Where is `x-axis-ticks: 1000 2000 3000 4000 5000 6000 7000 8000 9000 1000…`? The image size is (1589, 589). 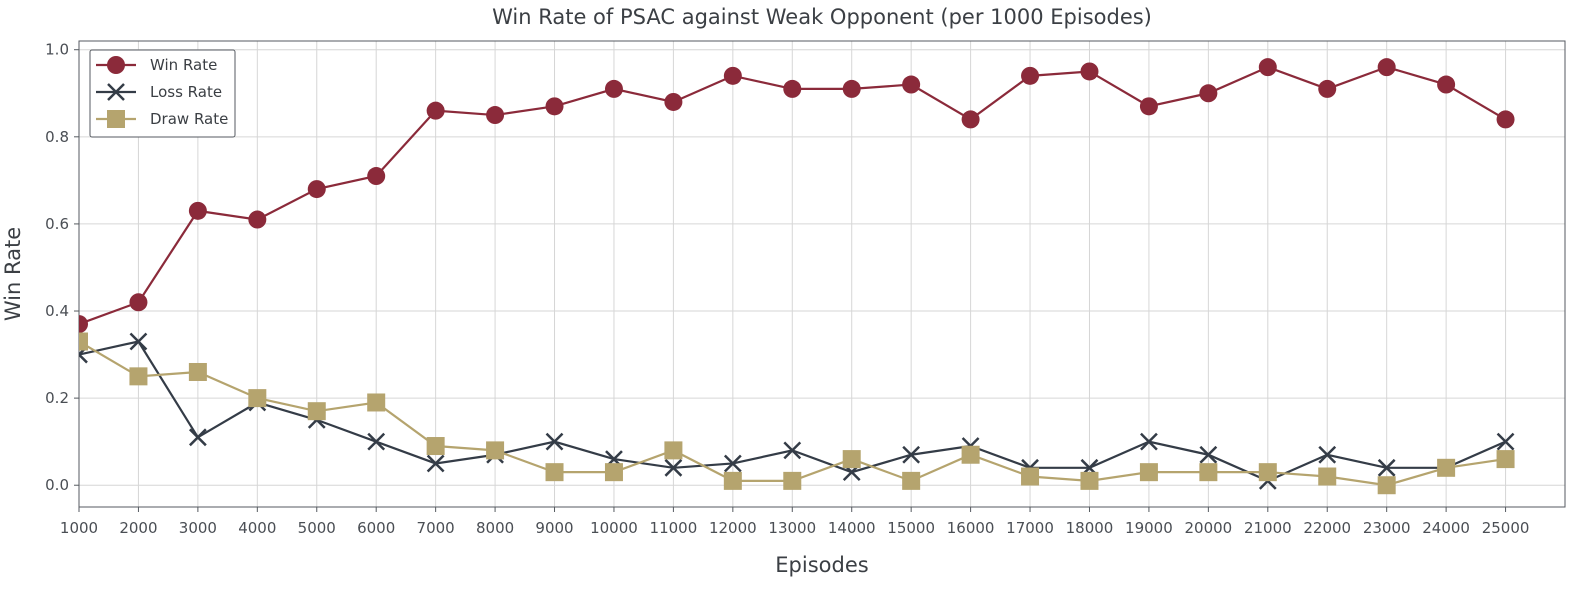
x-axis-ticks: 1000 2000 3000 4000 5000 6000 7000 8000 9000 1000… is located at coordinates (795, 522).